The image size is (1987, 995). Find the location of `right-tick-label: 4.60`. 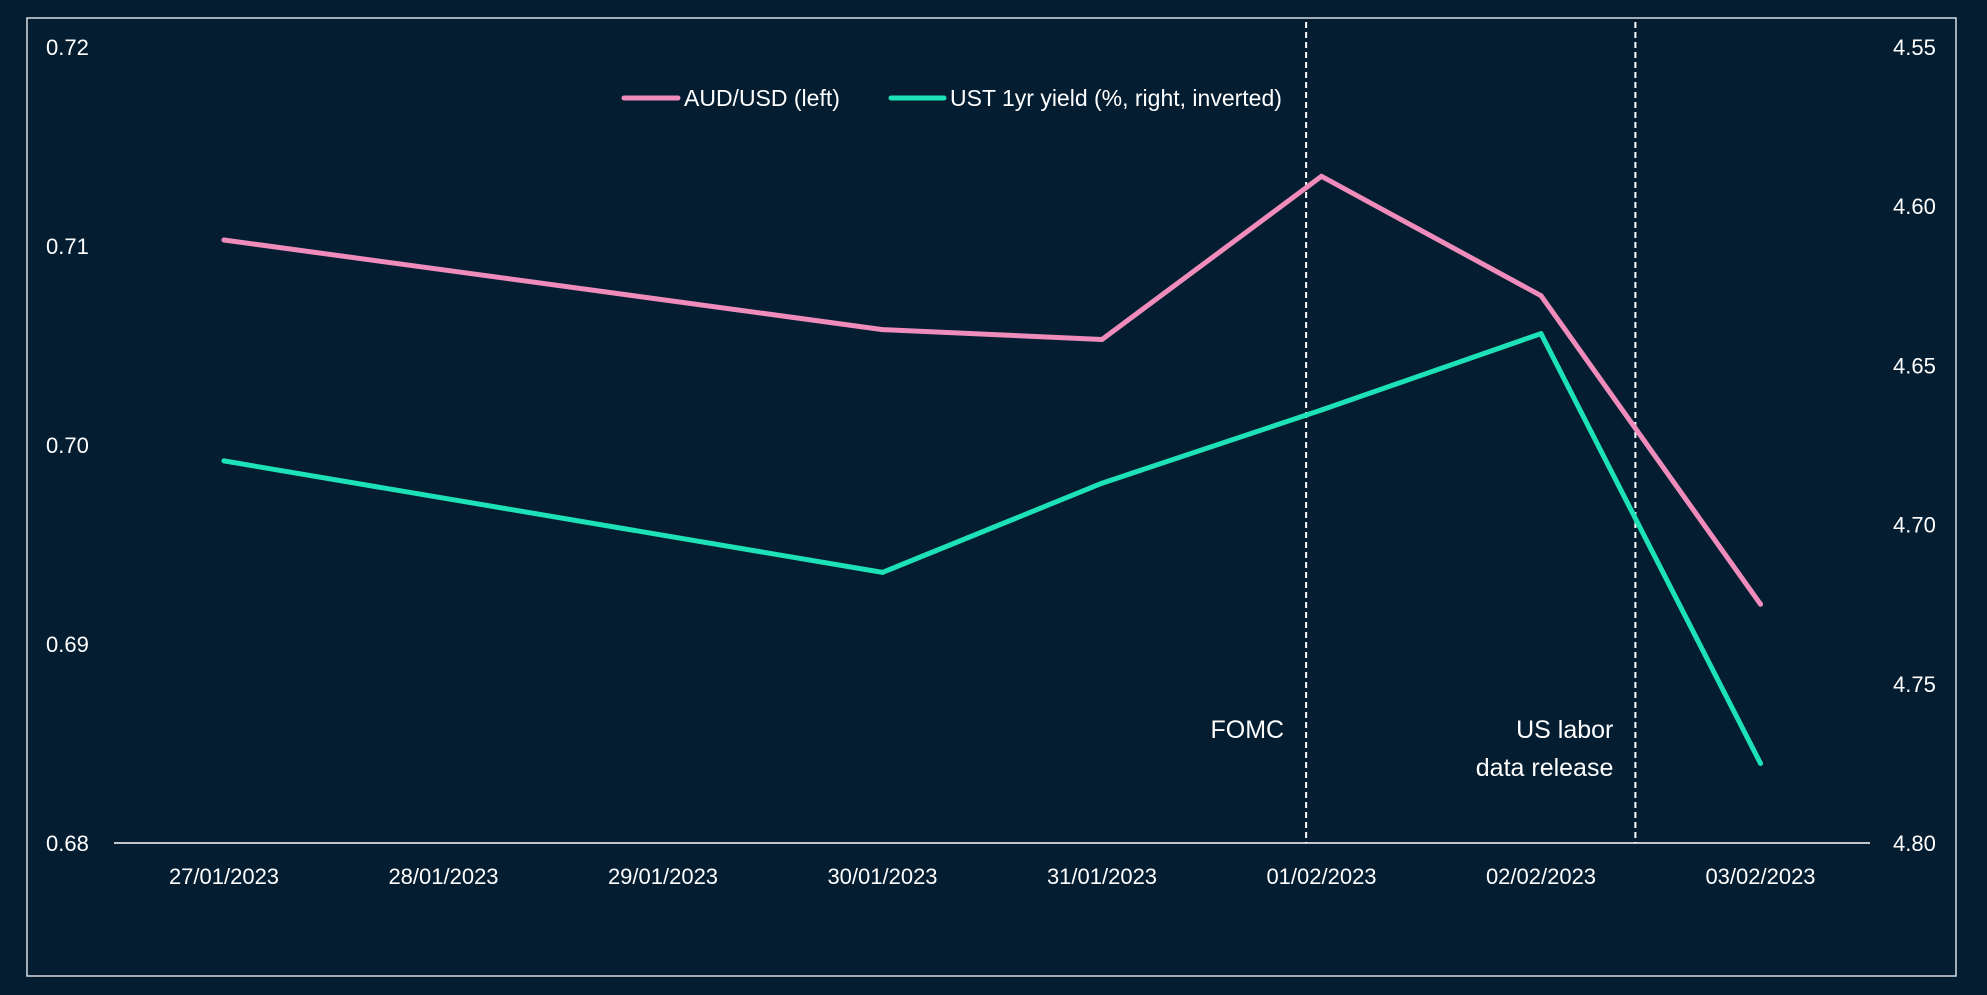

right-tick-label: 4.60 is located at coordinates (1914, 206).